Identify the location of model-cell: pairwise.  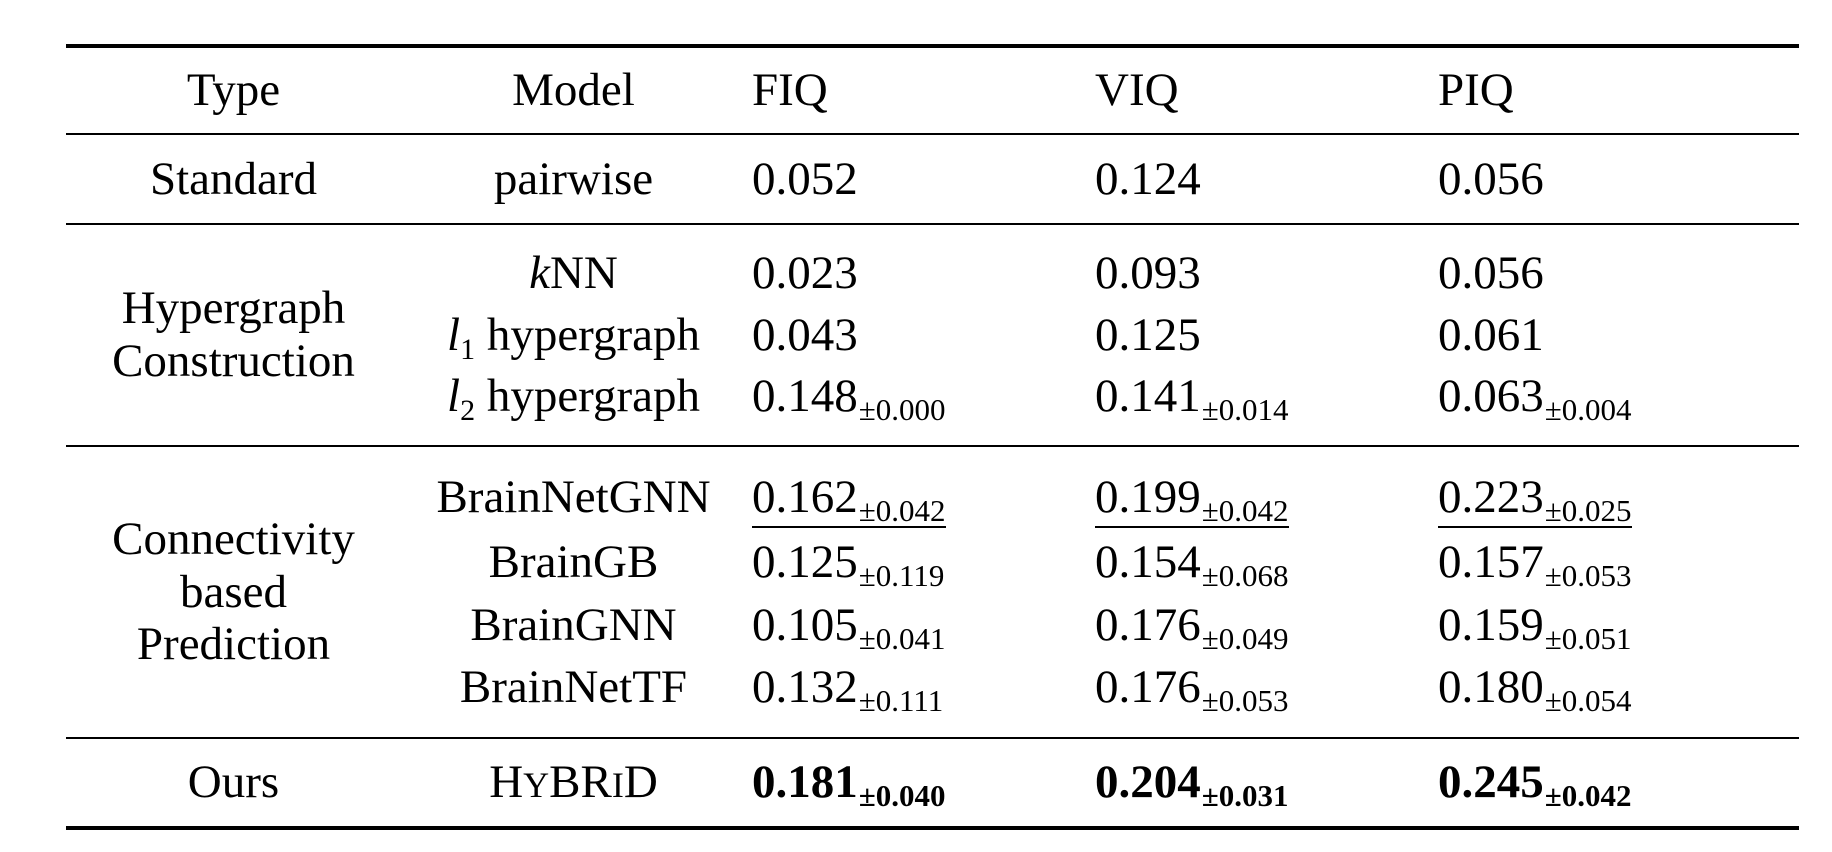
(573, 178).